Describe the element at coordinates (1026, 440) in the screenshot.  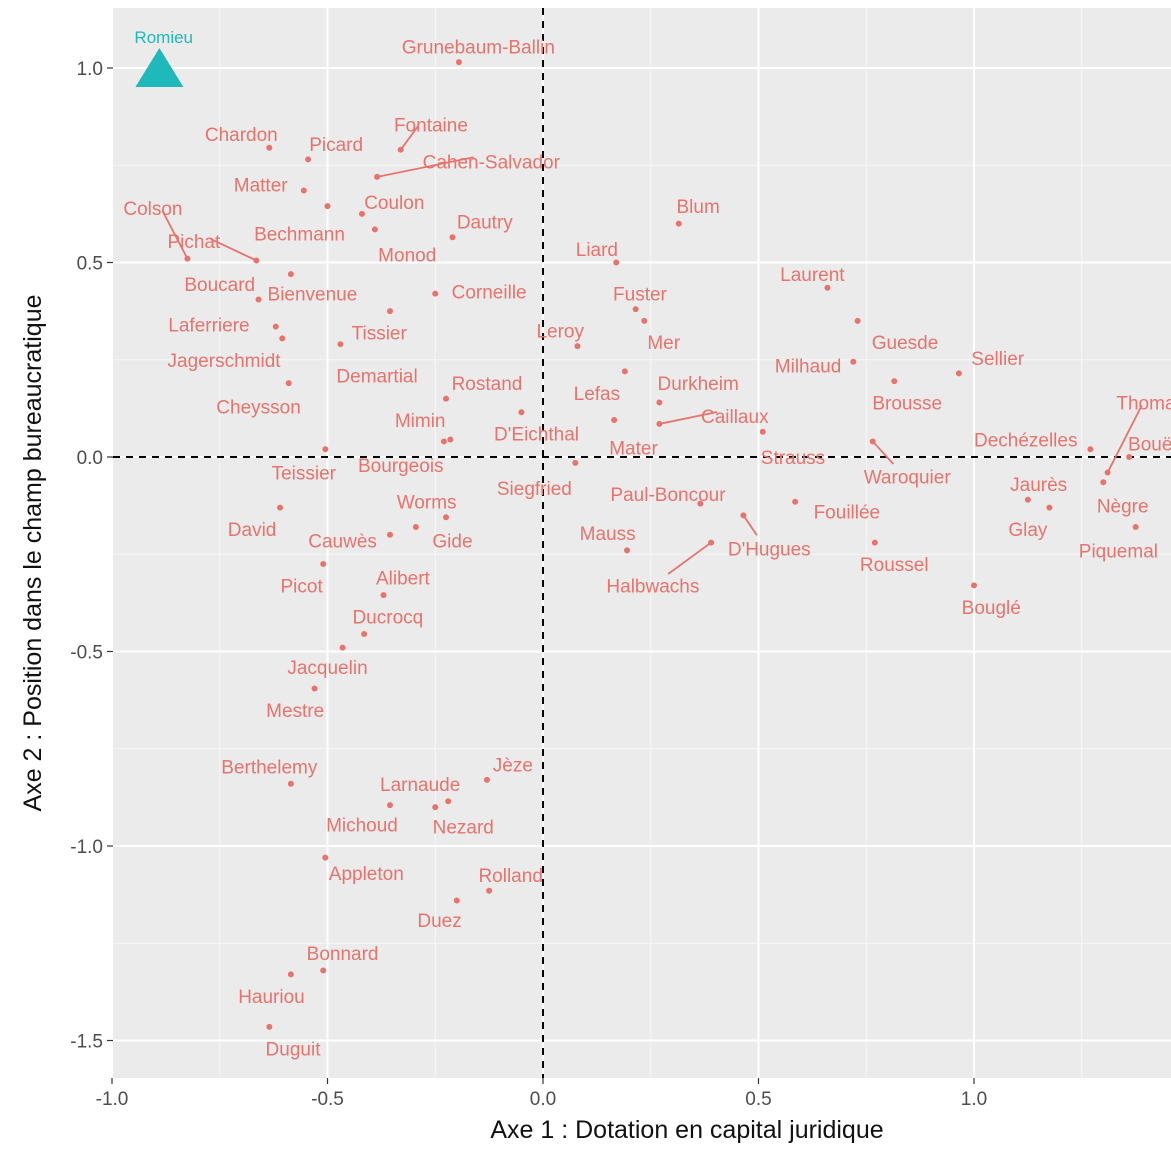
I see `point-label: Dechézelles` at that location.